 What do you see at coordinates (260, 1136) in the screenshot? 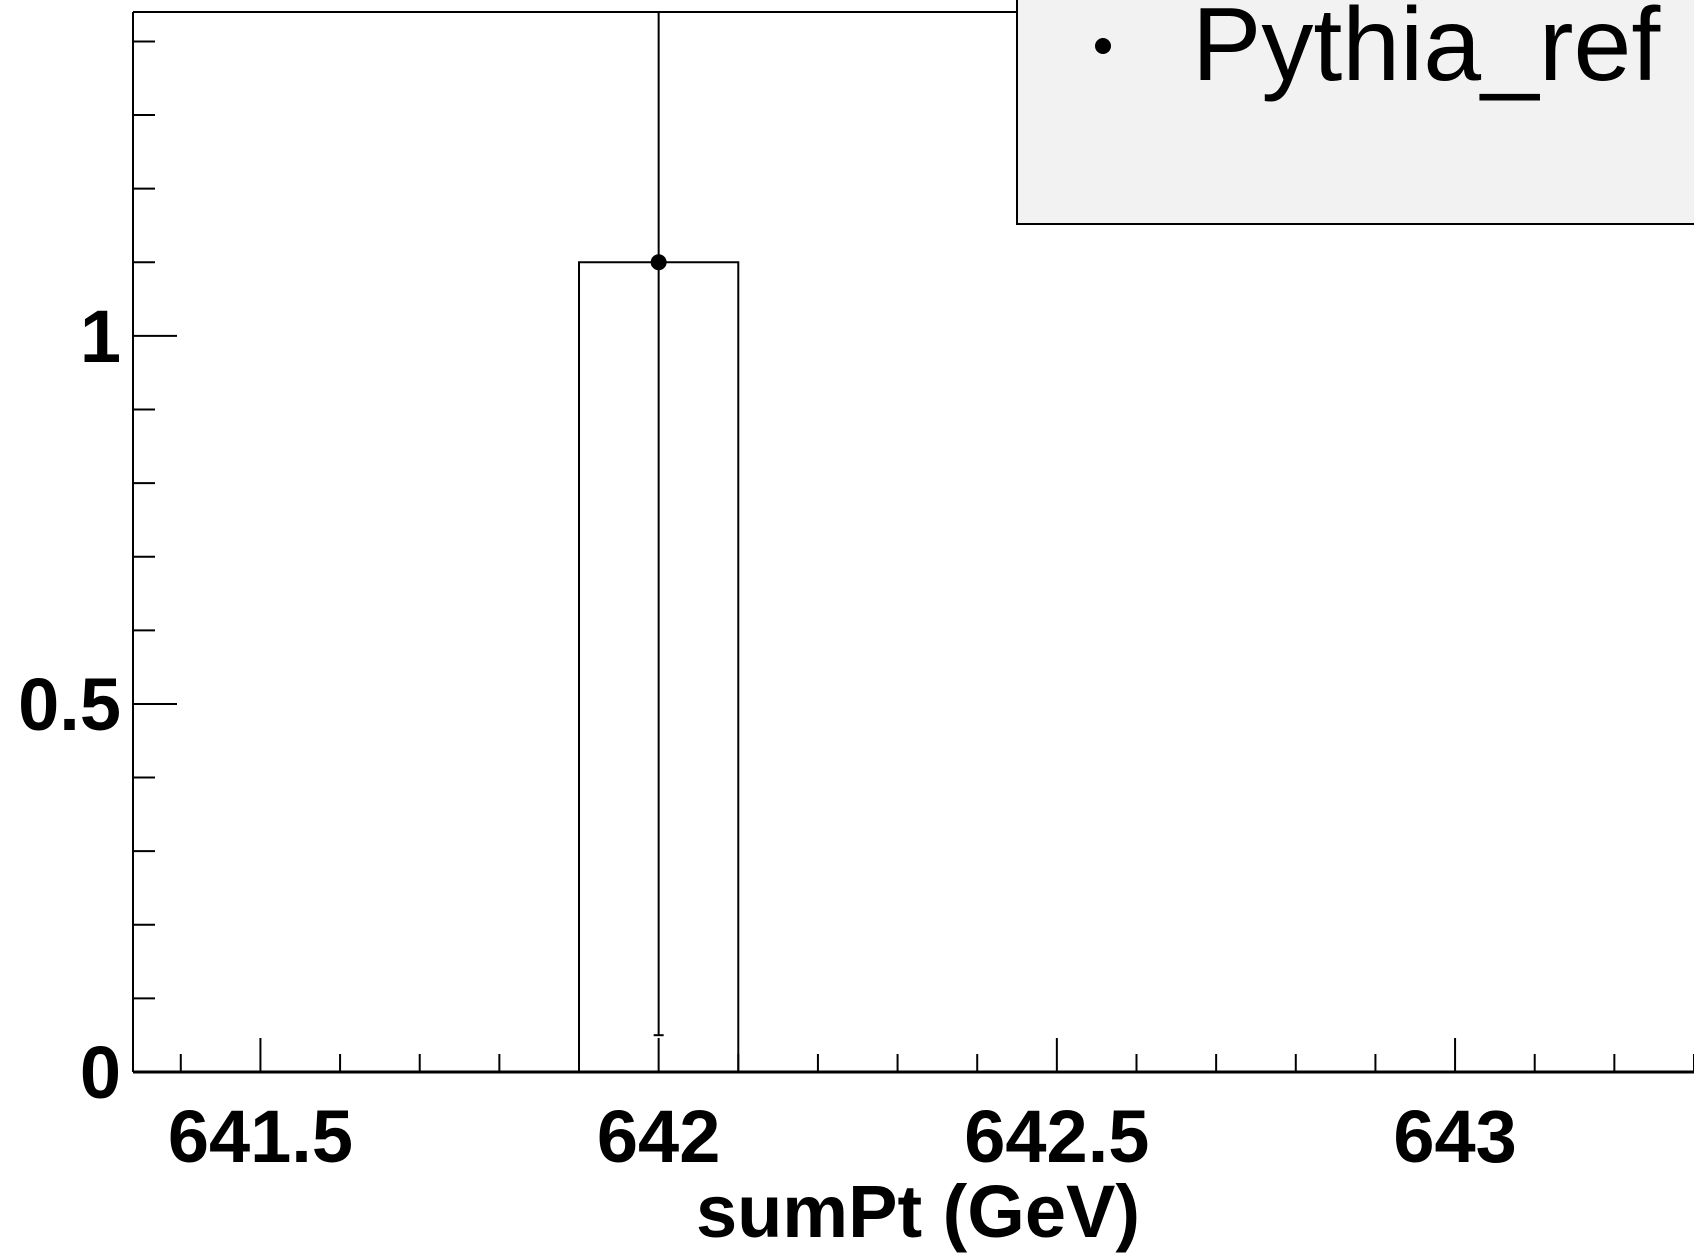
I see `x-tick-label: 641.5` at bounding box center [260, 1136].